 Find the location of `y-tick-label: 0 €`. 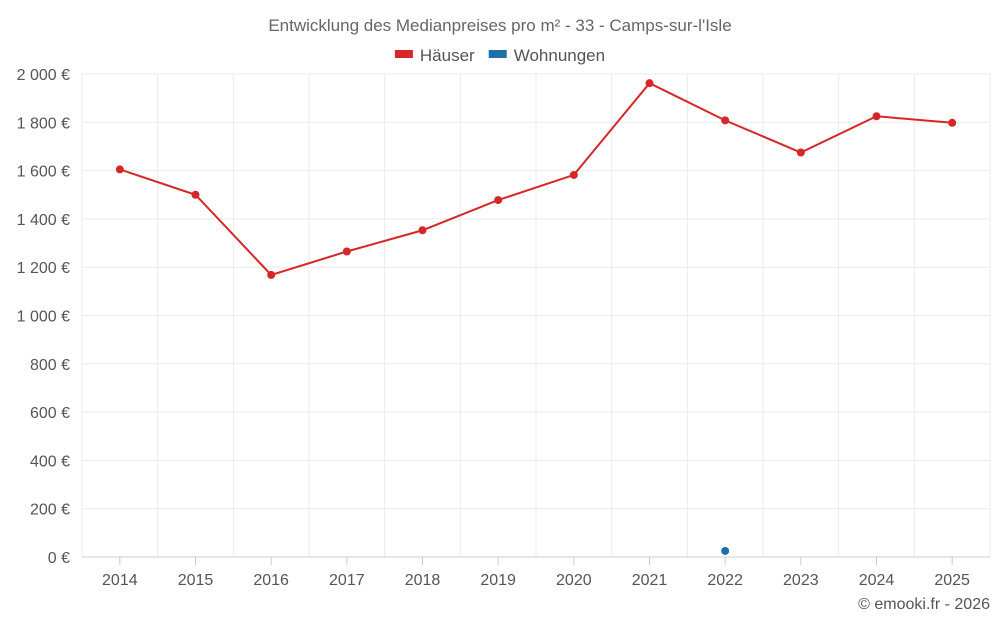

y-tick-label: 0 € is located at coordinates (59, 558).